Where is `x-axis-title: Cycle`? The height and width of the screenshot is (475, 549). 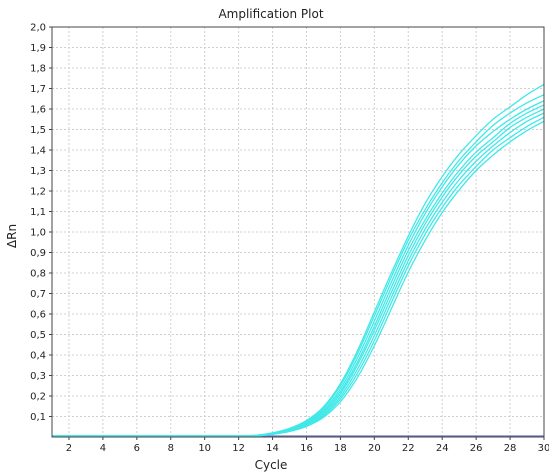
x-axis-title: Cycle is located at coordinates (271, 465).